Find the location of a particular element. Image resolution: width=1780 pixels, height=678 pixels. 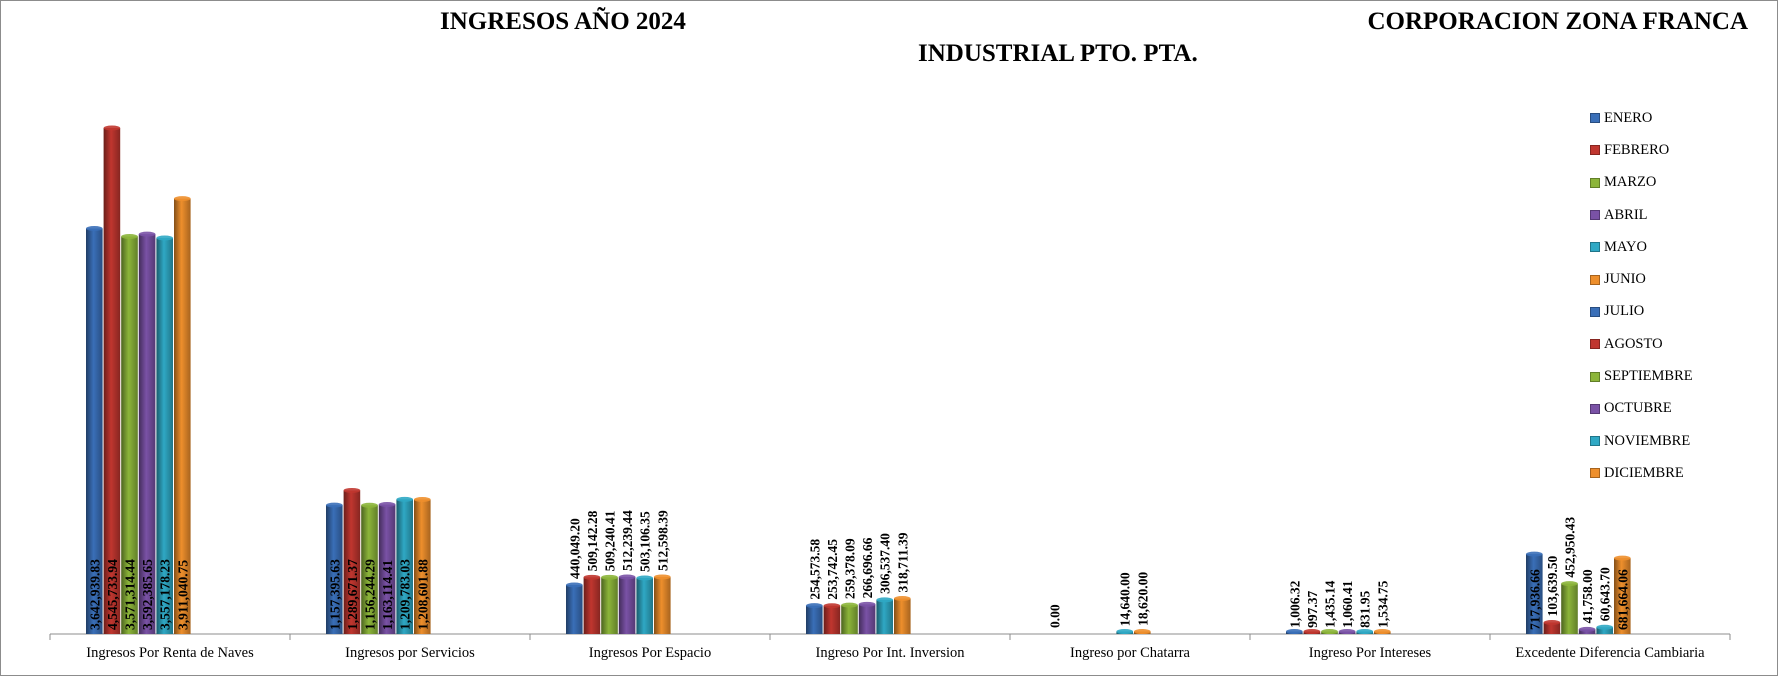

data-label: 14,640.00 is located at coordinates (1125, 599).